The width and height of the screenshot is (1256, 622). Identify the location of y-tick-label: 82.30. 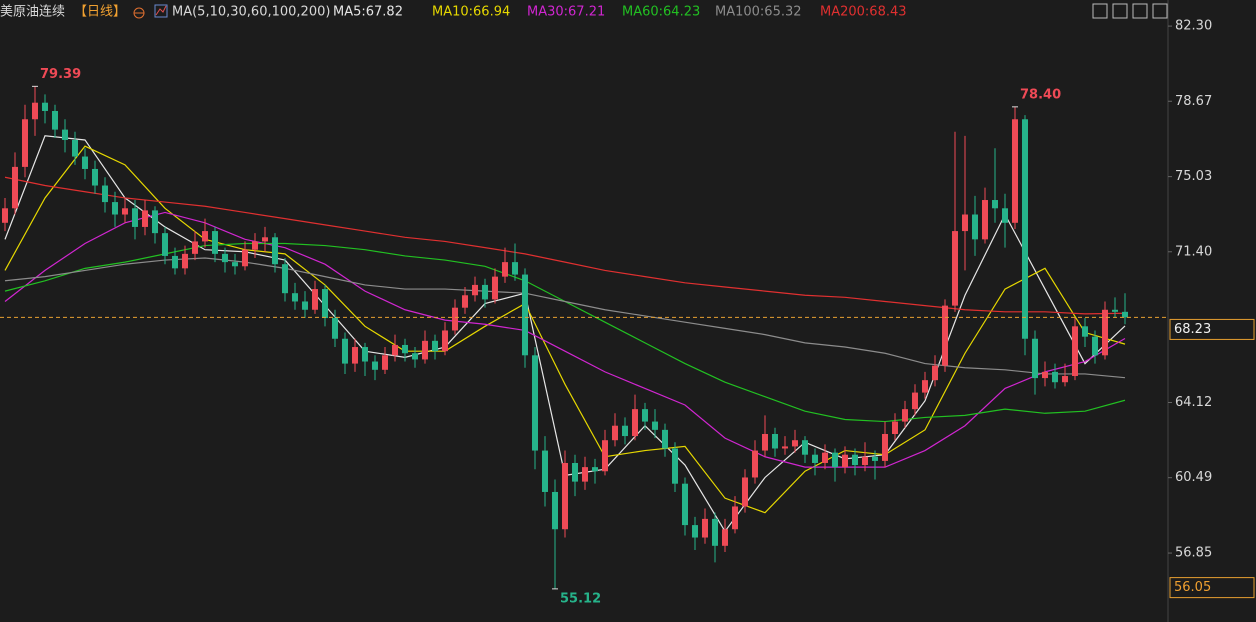
(1193, 26).